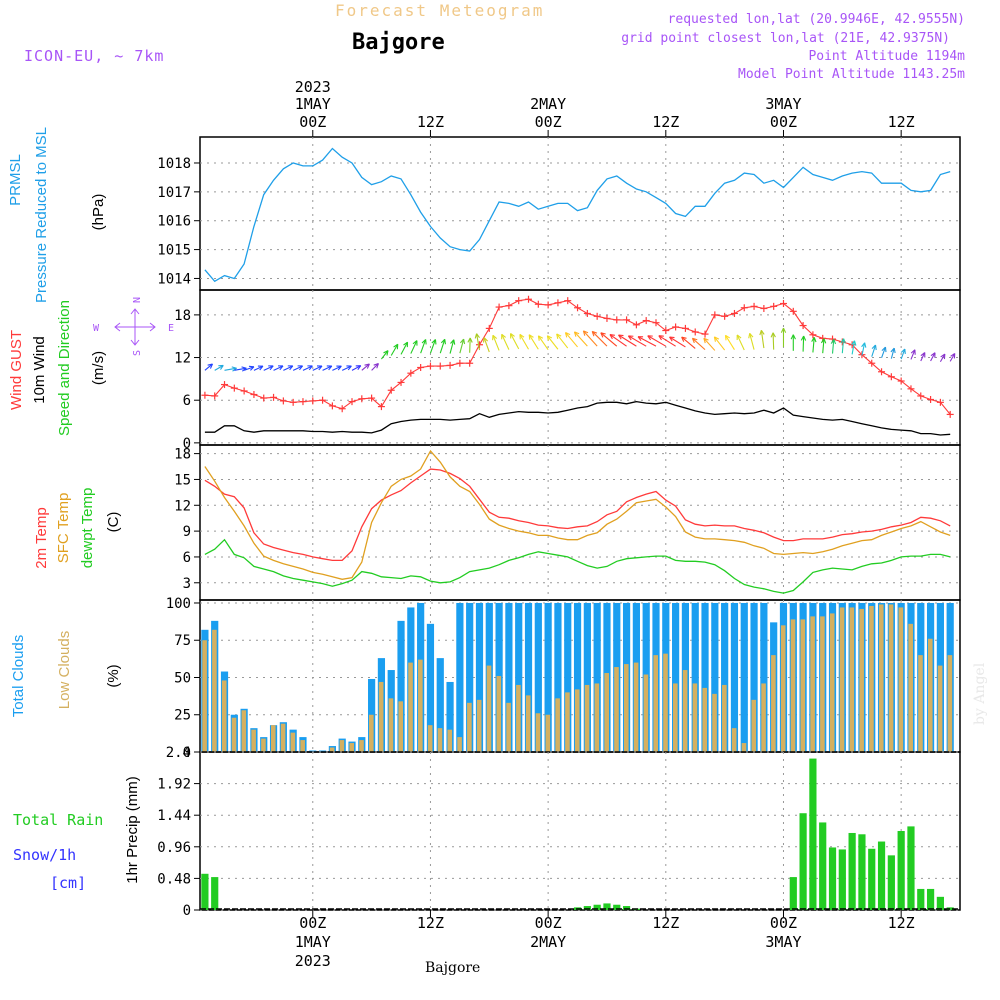  Describe the element at coordinates (174, 848) in the screenshot. I see `ytick-label: 0.96` at that location.